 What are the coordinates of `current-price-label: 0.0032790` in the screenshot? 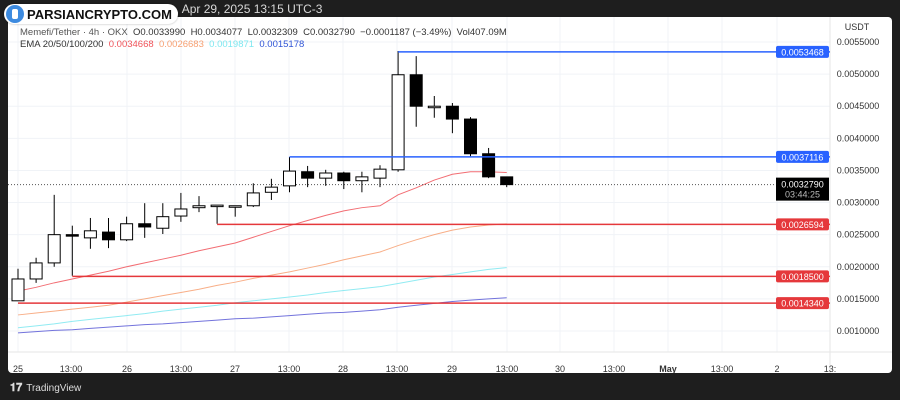 It's located at (802, 185).